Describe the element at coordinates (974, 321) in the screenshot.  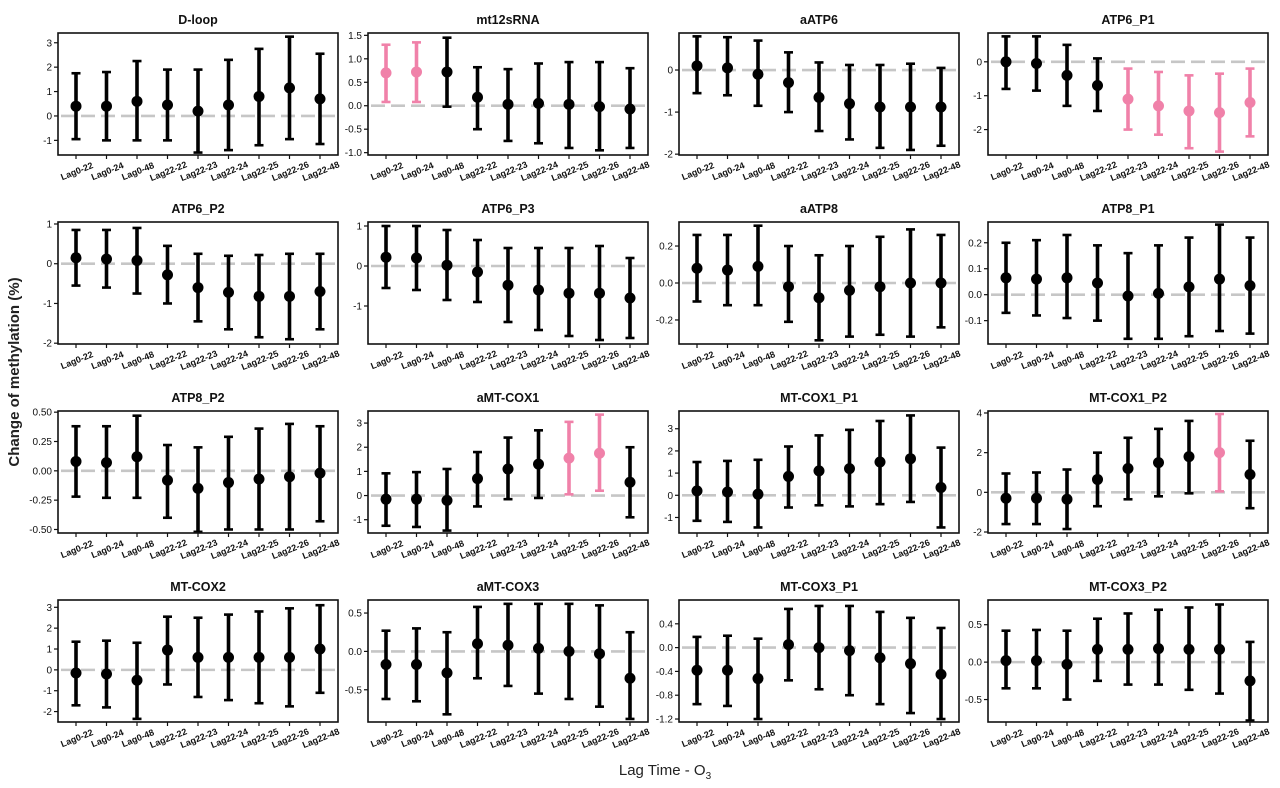
I see `y-tick-label: -0.1` at that location.